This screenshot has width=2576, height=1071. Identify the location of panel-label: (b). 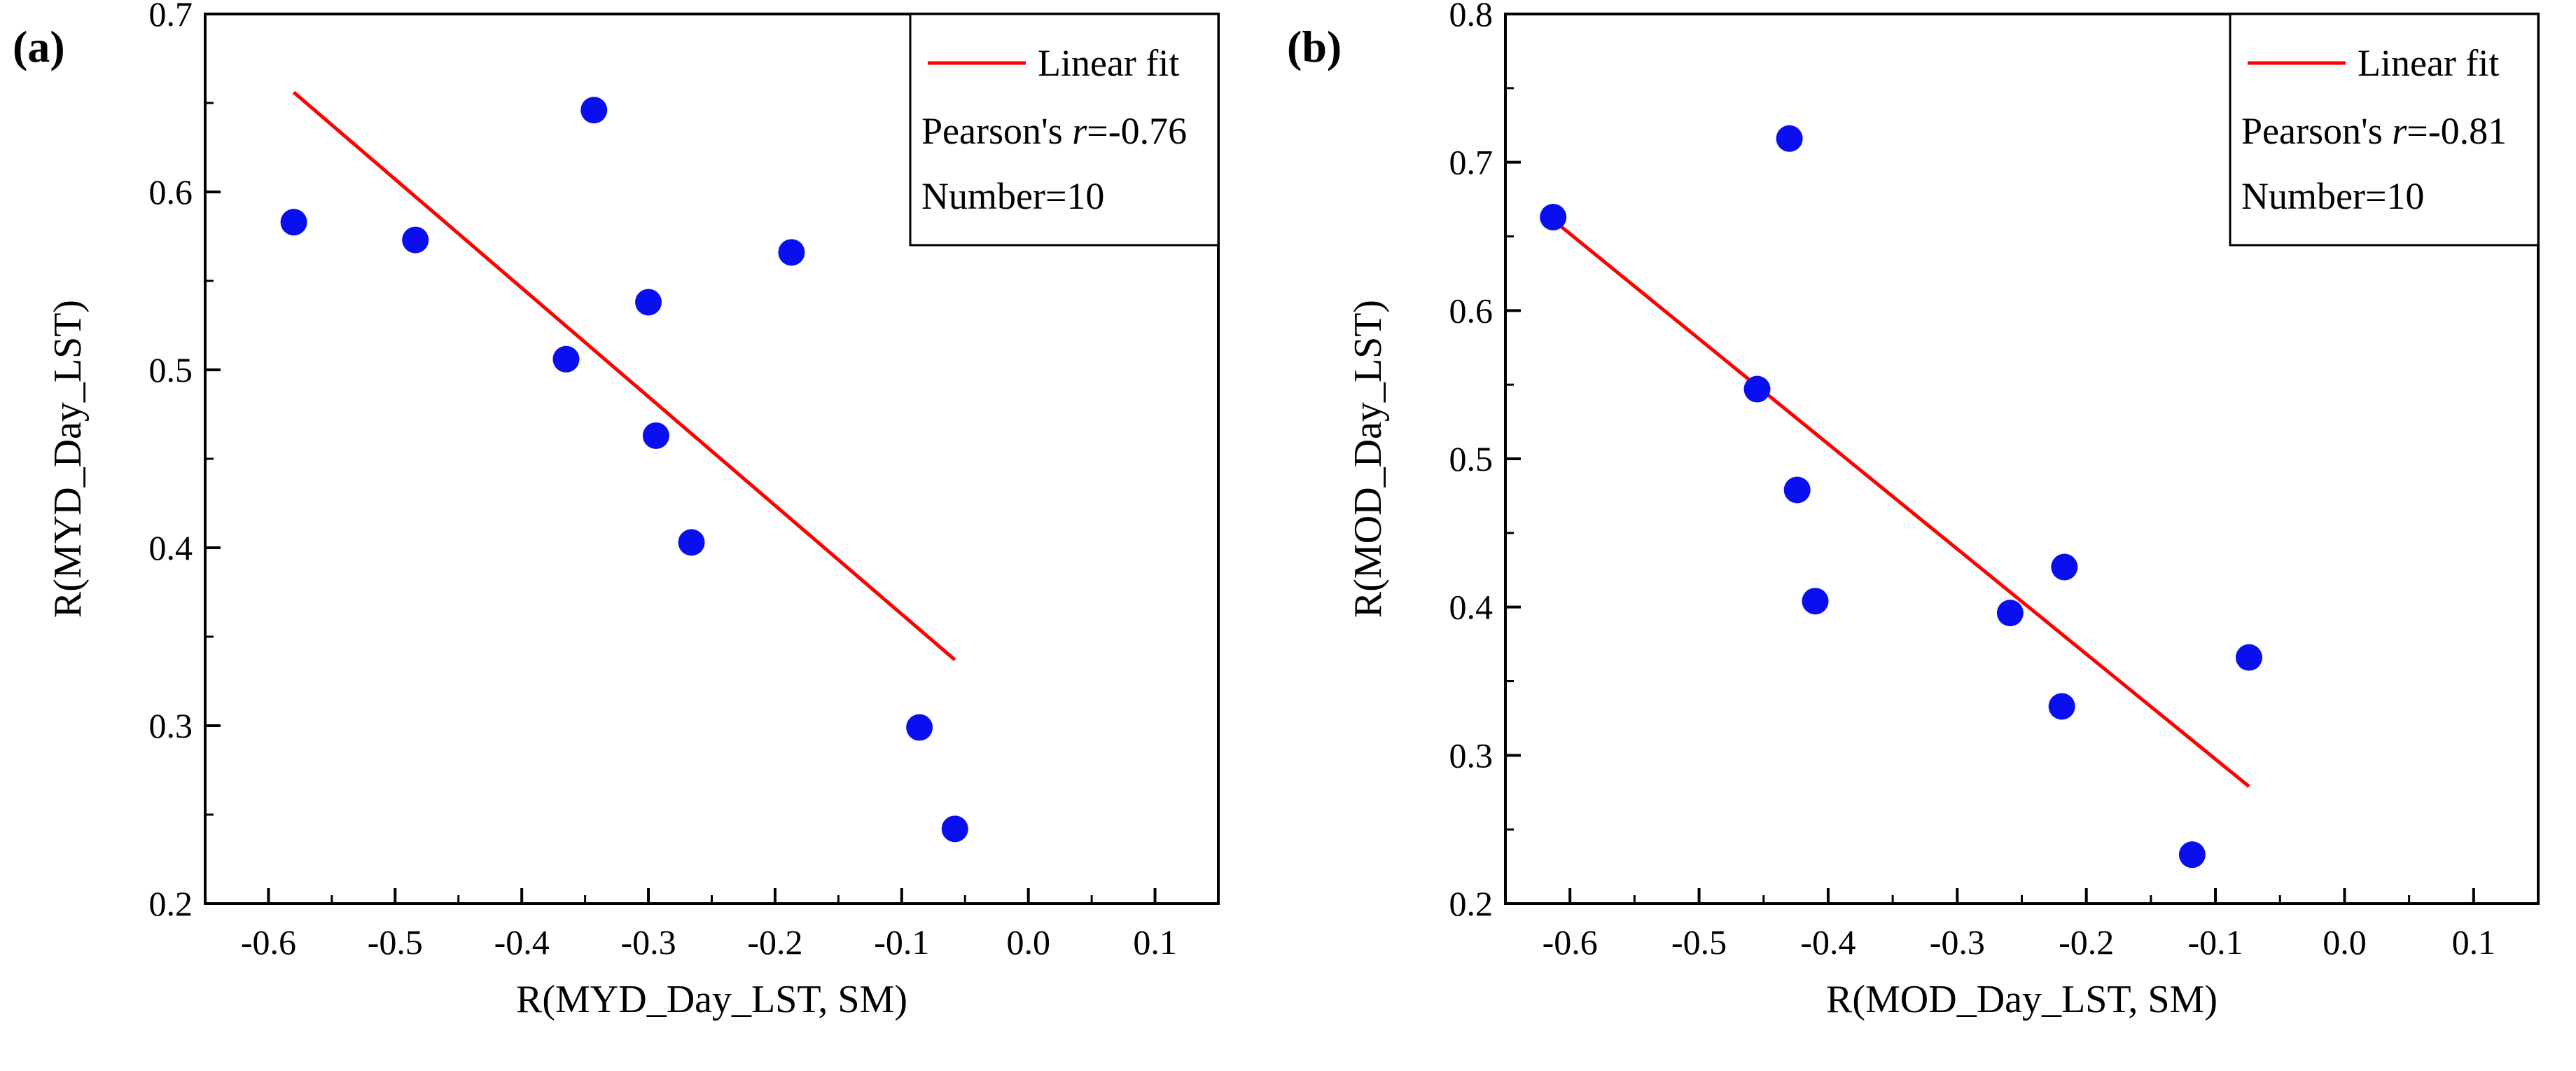
(1314, 46).